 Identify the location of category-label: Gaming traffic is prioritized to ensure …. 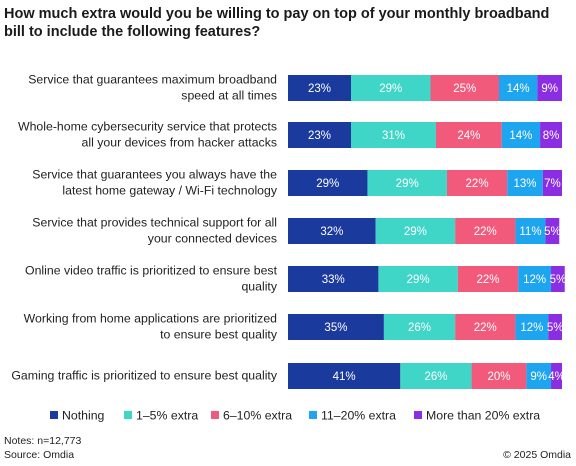
(144, 375).